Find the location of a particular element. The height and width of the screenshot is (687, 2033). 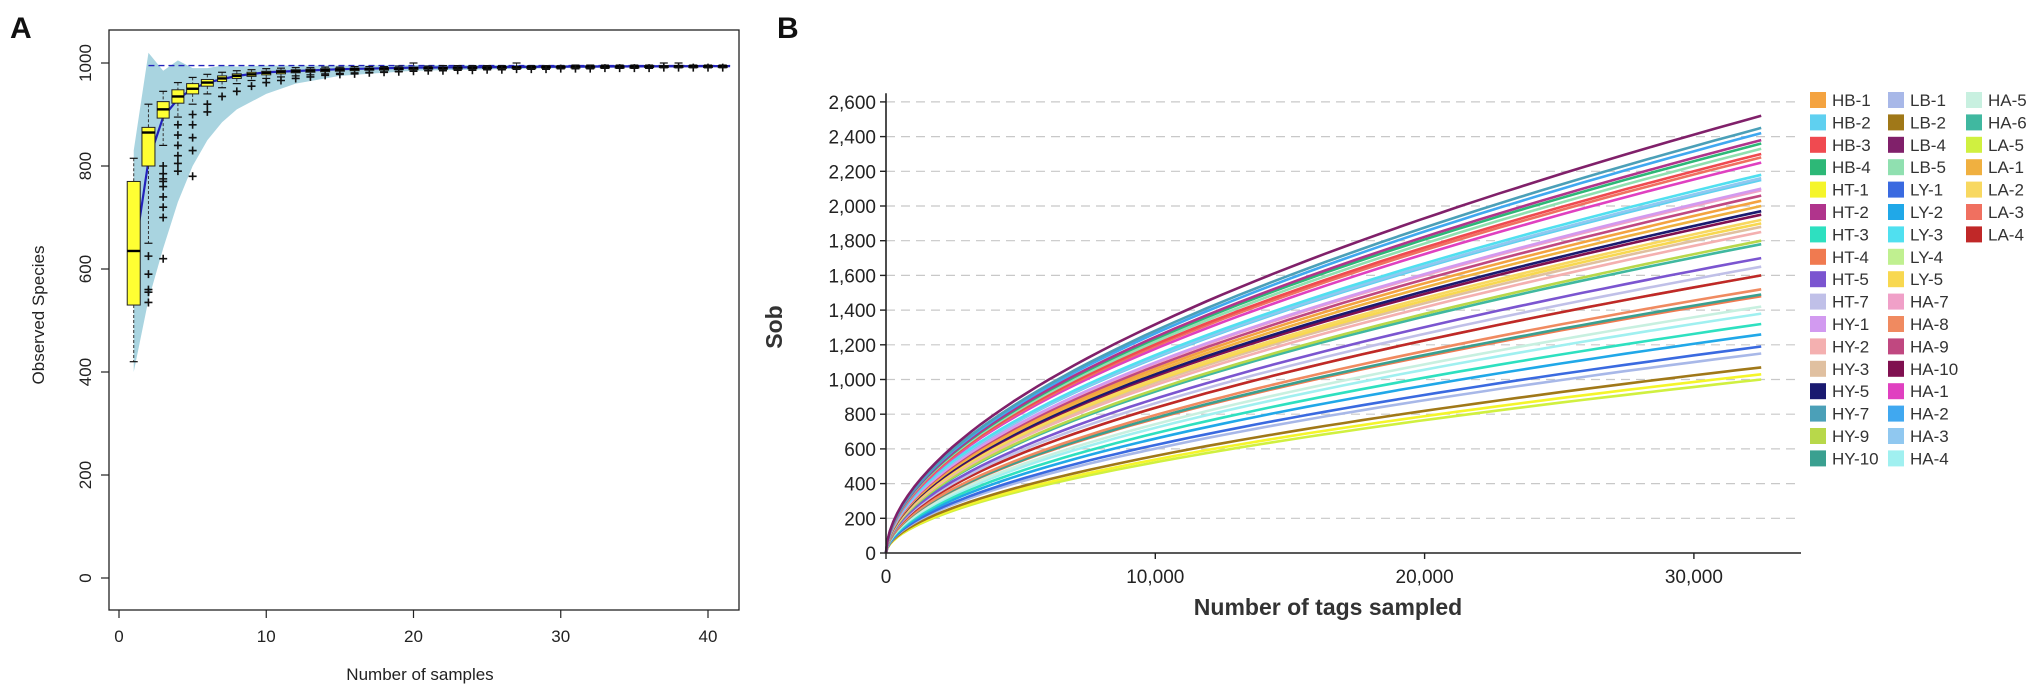

legend-item-LA-1: LA-1 is located at coordinates (1995, 167).